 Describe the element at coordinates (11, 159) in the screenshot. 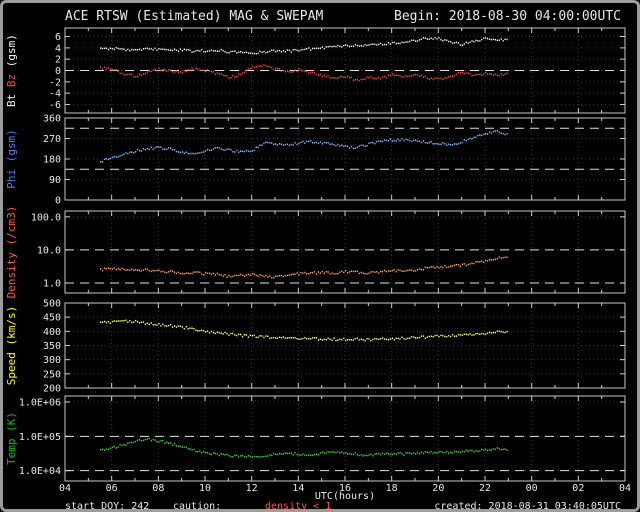

I see `y-axis-label-phi: Phi (gsm)` at that location.